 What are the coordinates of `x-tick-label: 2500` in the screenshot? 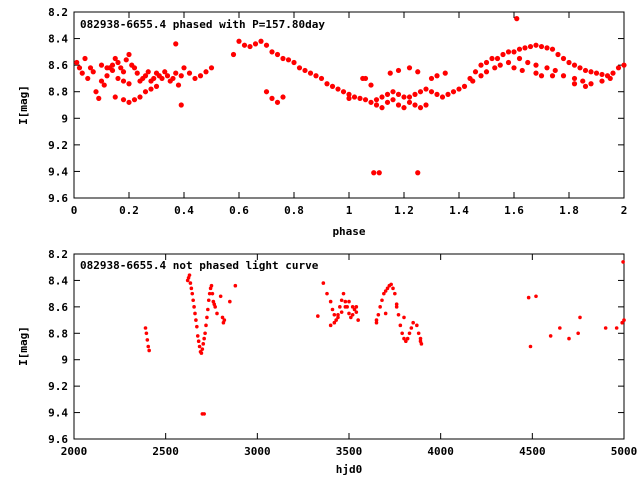 It's located at (165, 451).